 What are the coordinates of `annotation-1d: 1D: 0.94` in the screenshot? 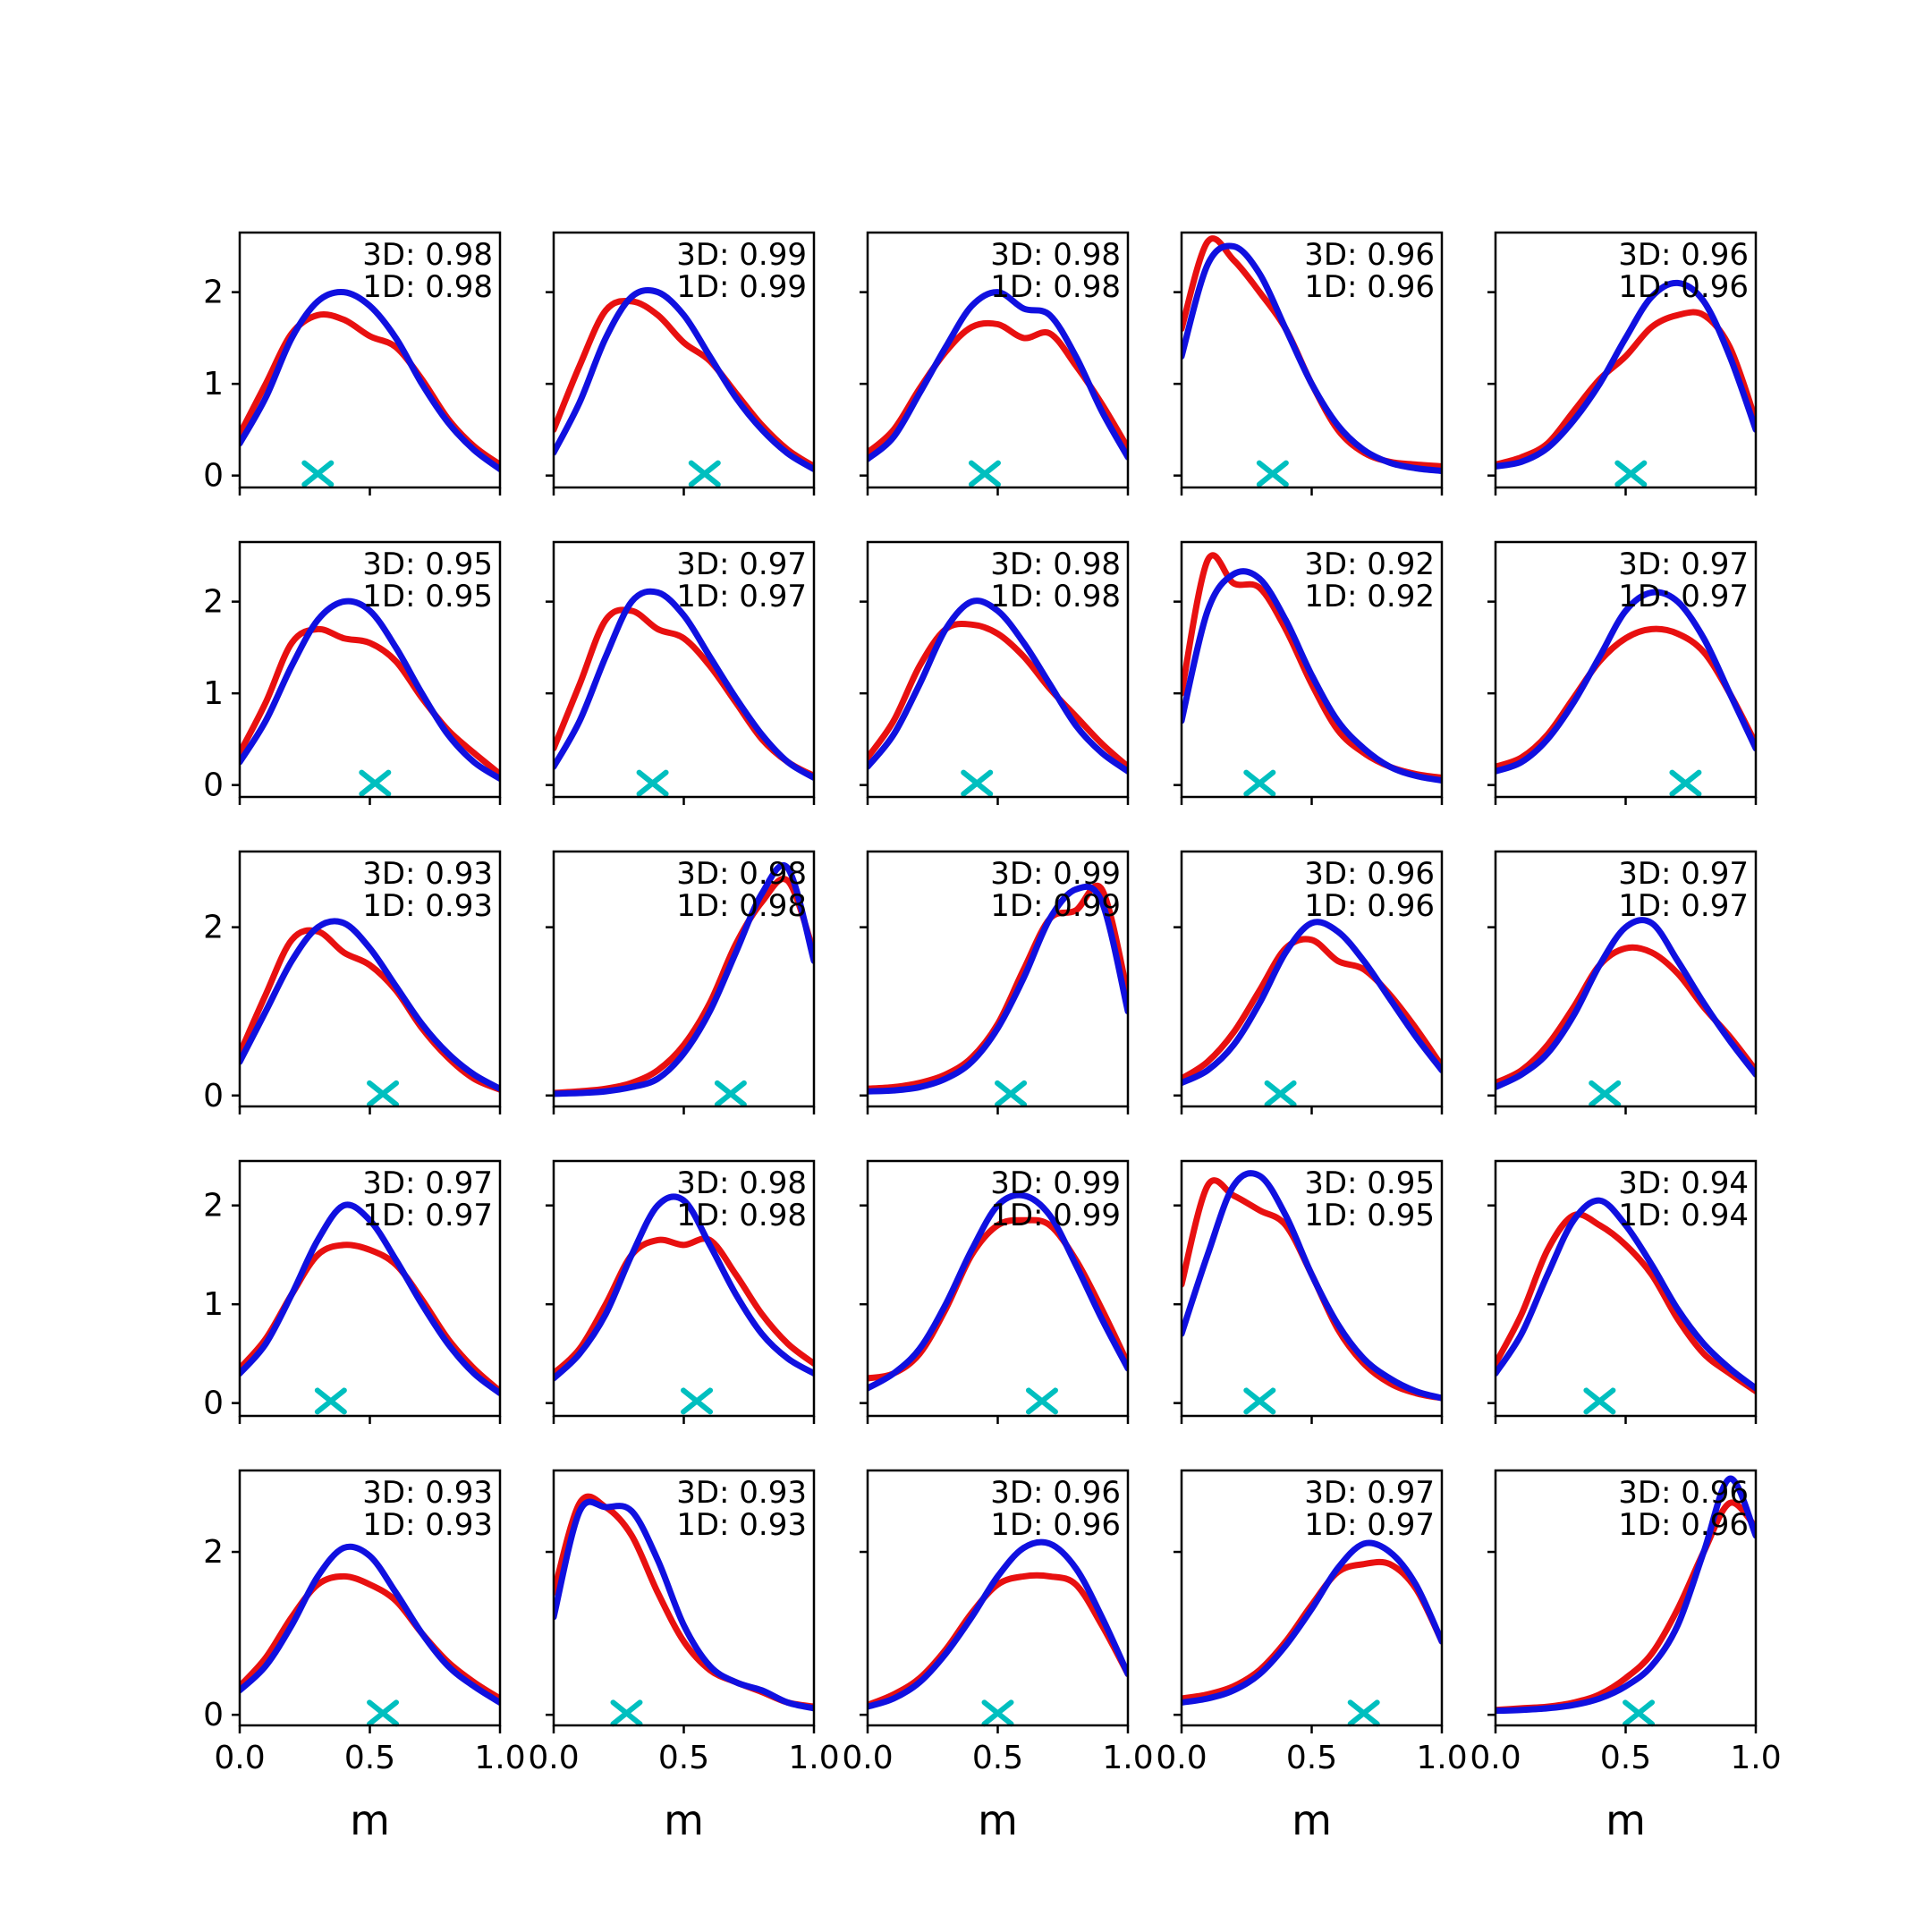 It's located at (1683, 1215).